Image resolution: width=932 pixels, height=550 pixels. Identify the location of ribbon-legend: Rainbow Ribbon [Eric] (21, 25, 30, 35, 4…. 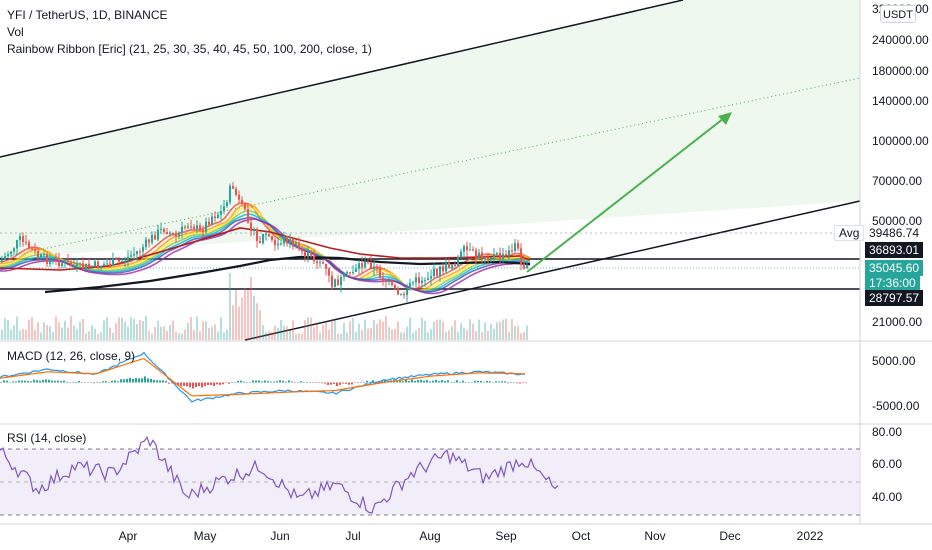
(189, 49).